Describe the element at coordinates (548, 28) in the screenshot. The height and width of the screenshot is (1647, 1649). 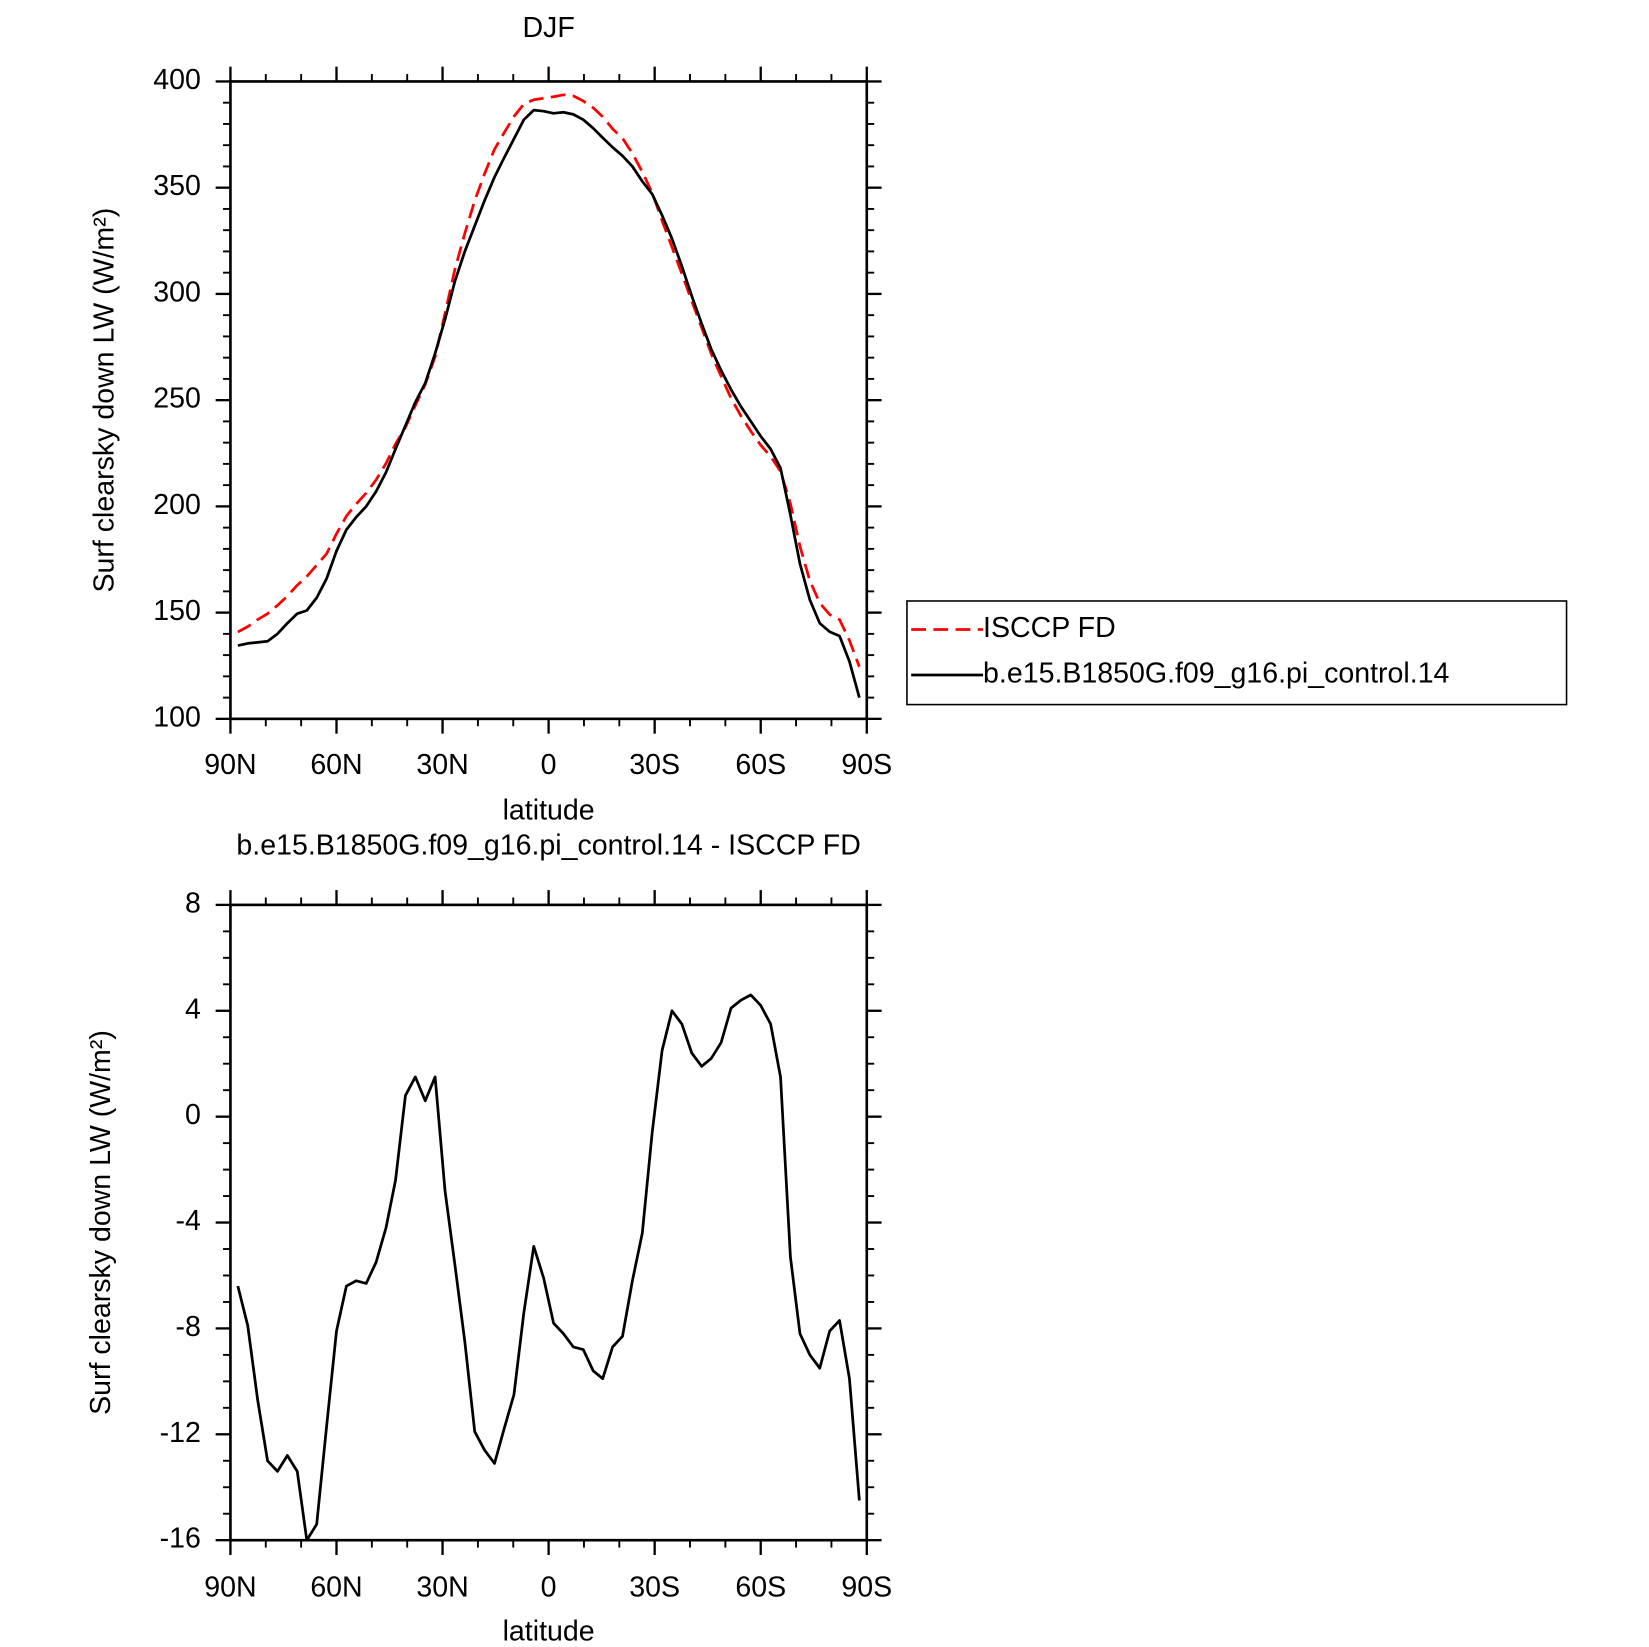
I see `chart-title: DJF` at that location.